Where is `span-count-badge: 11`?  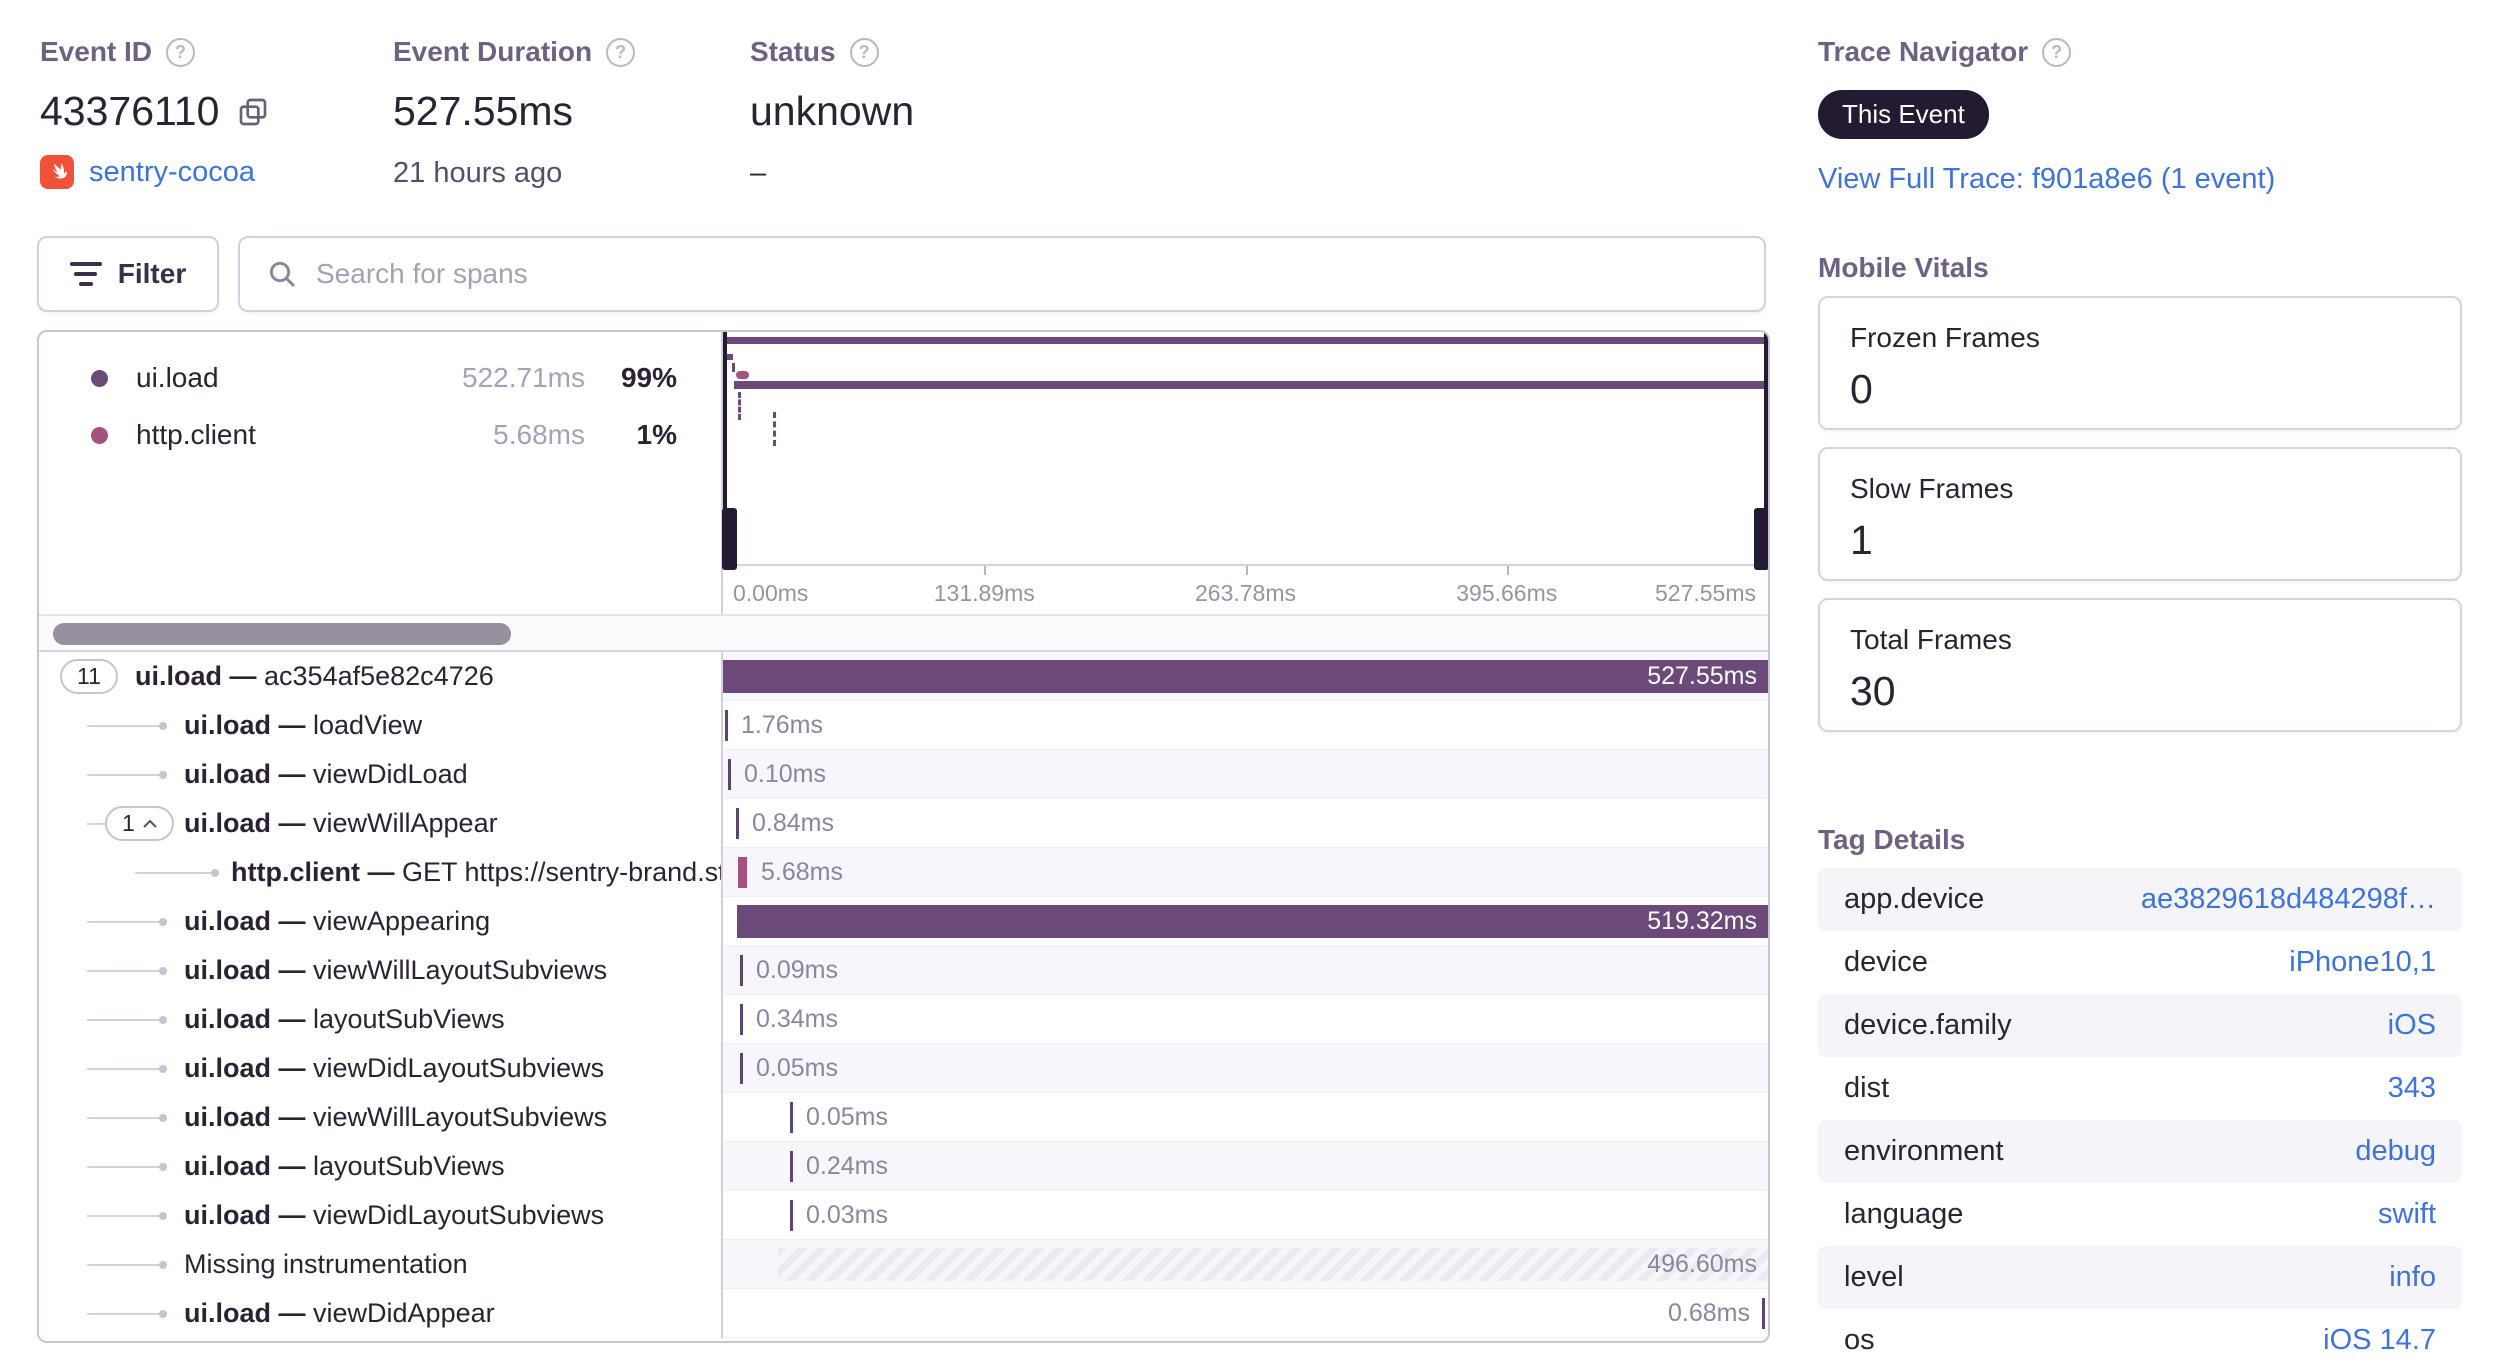
span-count-badge: 11 is located at coordinates (89, 676).